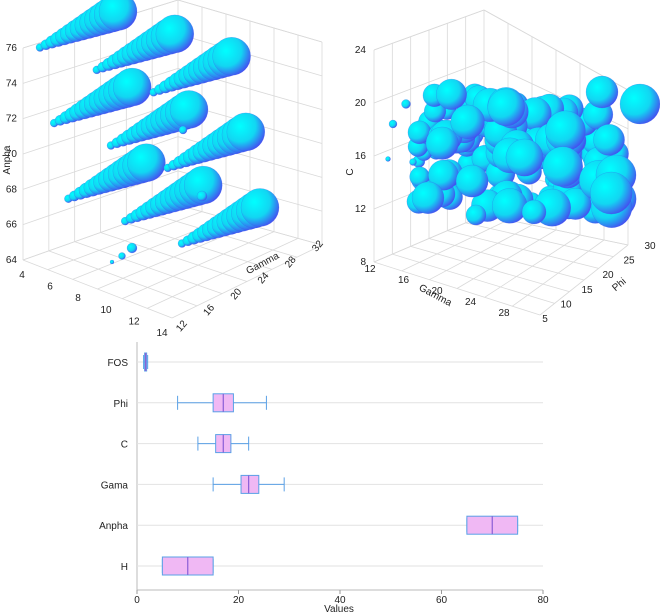 The image size is (660, 616). I want to click on panel-1-z-tick: 72, so click(12, 119).